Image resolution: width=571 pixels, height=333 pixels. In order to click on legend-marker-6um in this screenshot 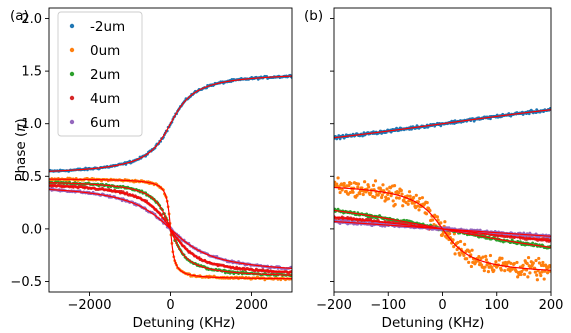, I will do `click(72, 122)`.